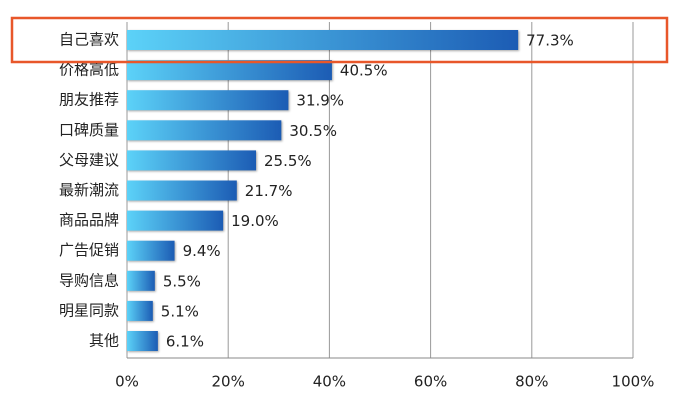 The image size is (685, 400). Describe the element at coordinates (320, 101) in the screenshot. I see `value-label: 31.9%` at that location.